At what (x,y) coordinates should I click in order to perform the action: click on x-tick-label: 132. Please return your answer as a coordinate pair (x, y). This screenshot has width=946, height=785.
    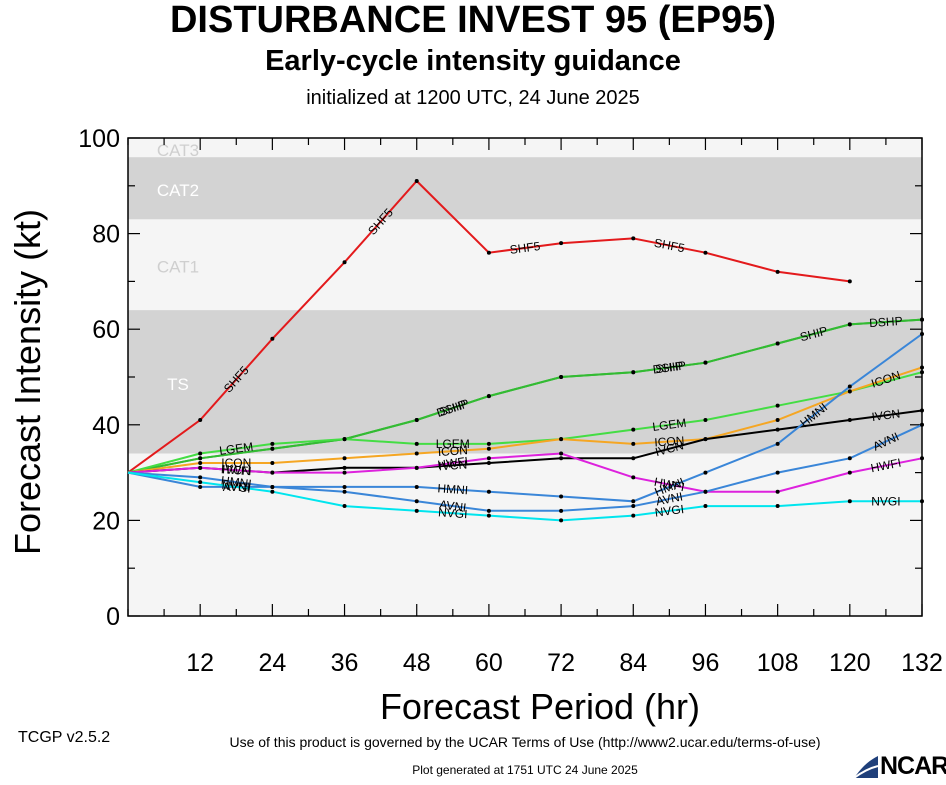
    Looking at the image, I should click on (922, 663).